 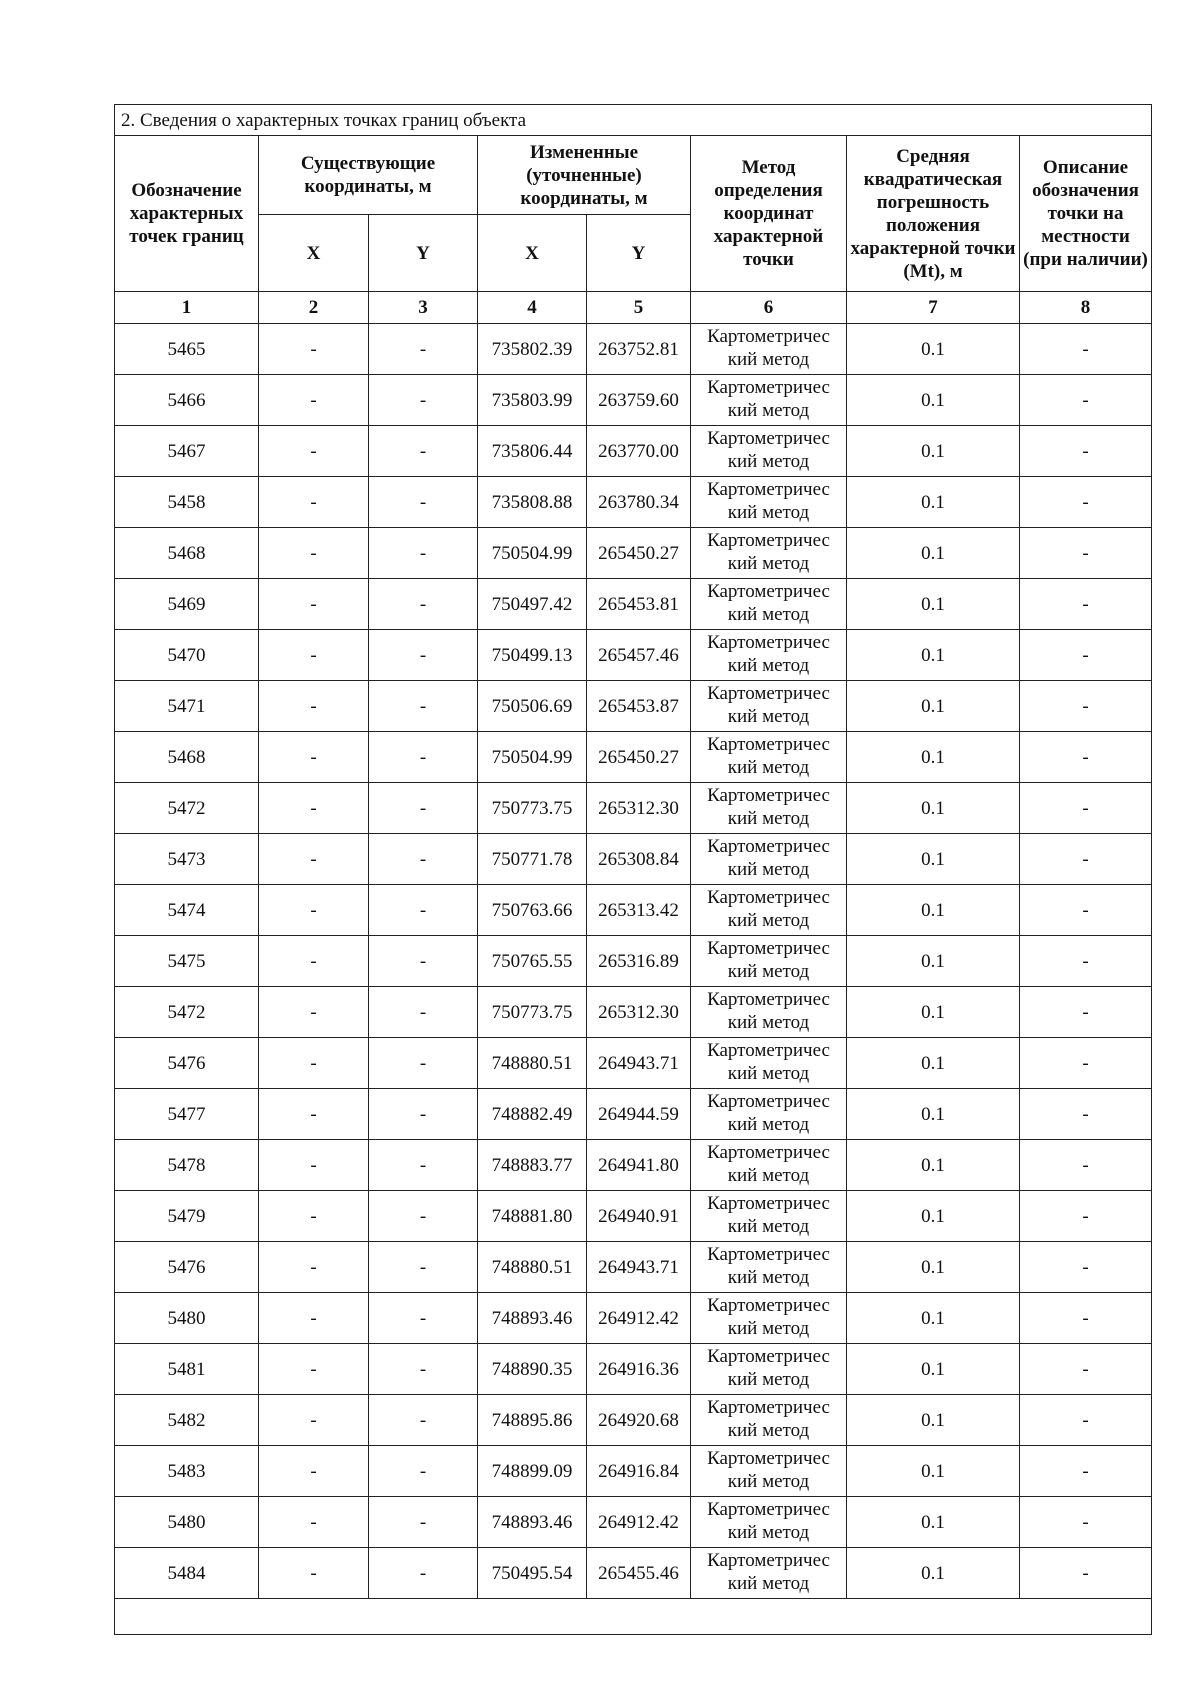 What do you see at coordinates (638, 307) in the screenshot?
I see `column-number: 5` at bounding box center [638, 307].